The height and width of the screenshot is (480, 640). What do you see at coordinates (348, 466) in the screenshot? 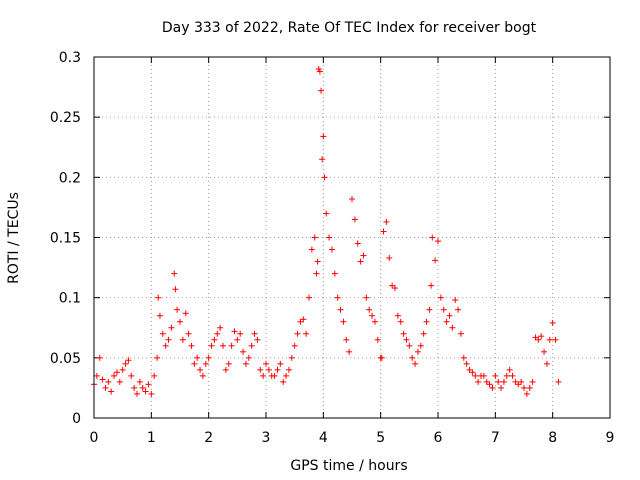
I see `x-axis-label: GPS time / hours` at bounding box center [348, 466].